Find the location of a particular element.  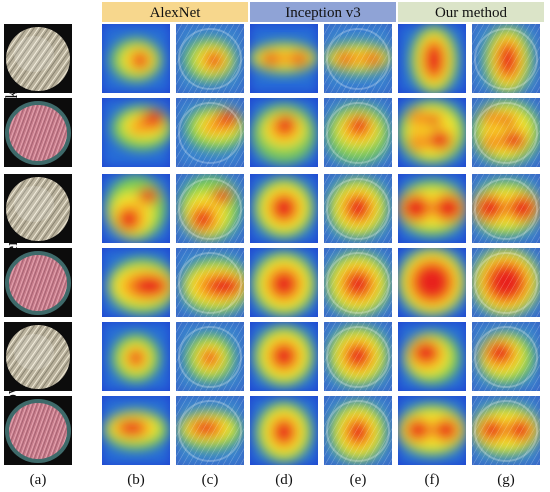

tile-r4-heatmap-d is located at coordinates (284, 282).